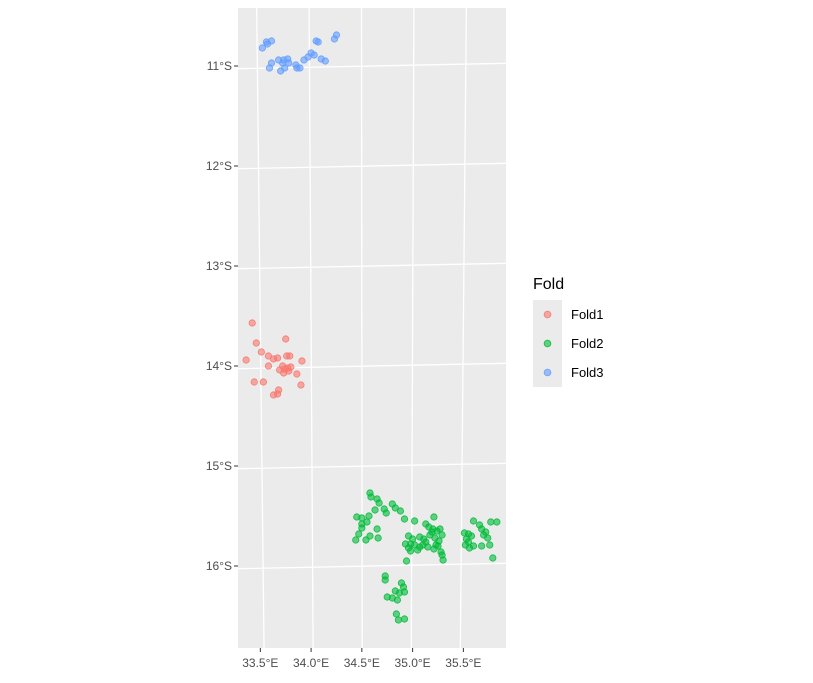 The height and width of the screenshot is (683, 813). I want to click on y-tick-label: 12°S, so click(219, 166).